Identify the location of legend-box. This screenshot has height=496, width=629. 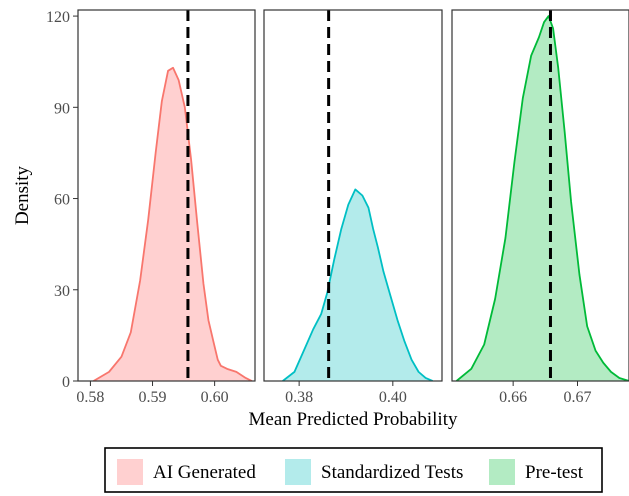
(353, 470).